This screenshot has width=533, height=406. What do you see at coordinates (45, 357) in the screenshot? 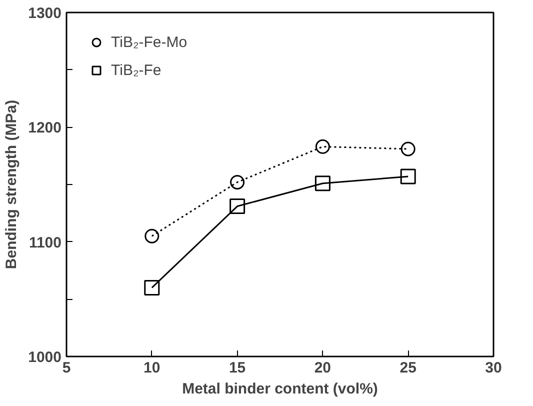
I see `y-tick-label: 1000` at bounding box center [45, 357].